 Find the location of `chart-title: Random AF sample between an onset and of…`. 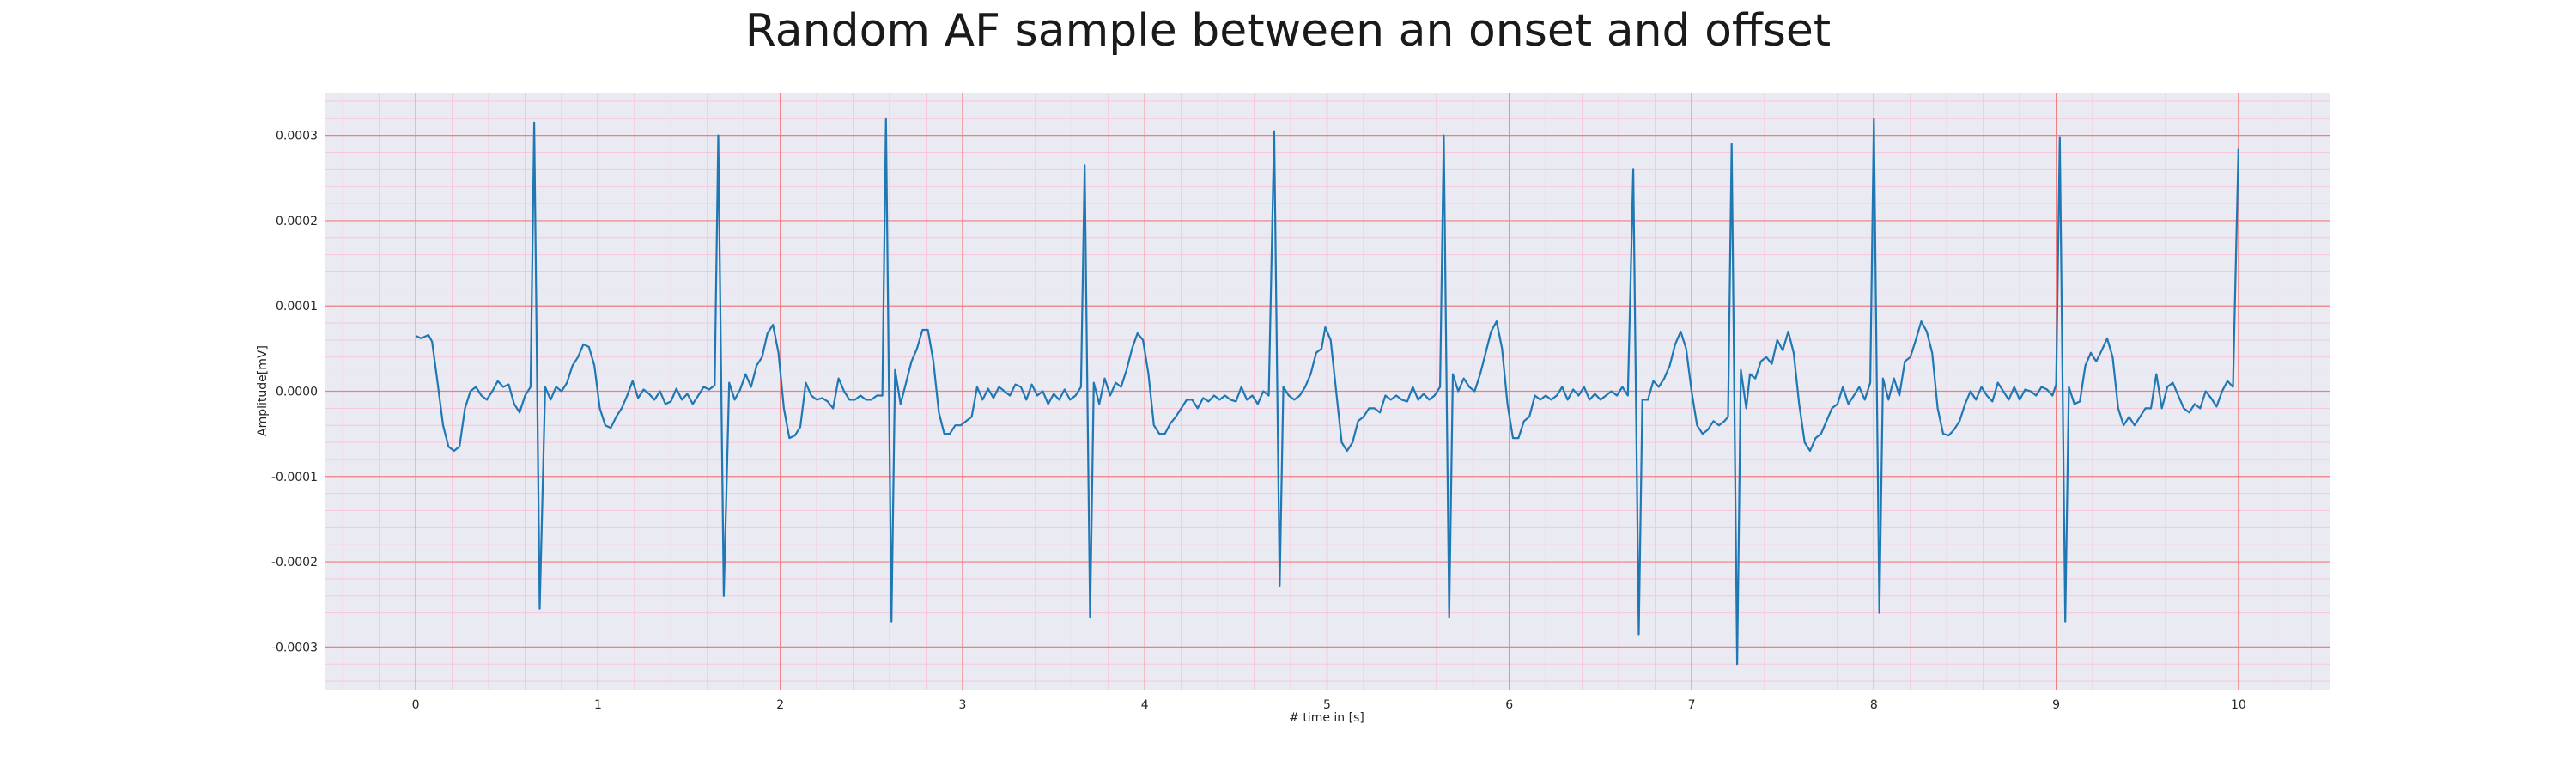

chart-title: Random AF sample between an onset and of… is located at coordinates (1288, 31).